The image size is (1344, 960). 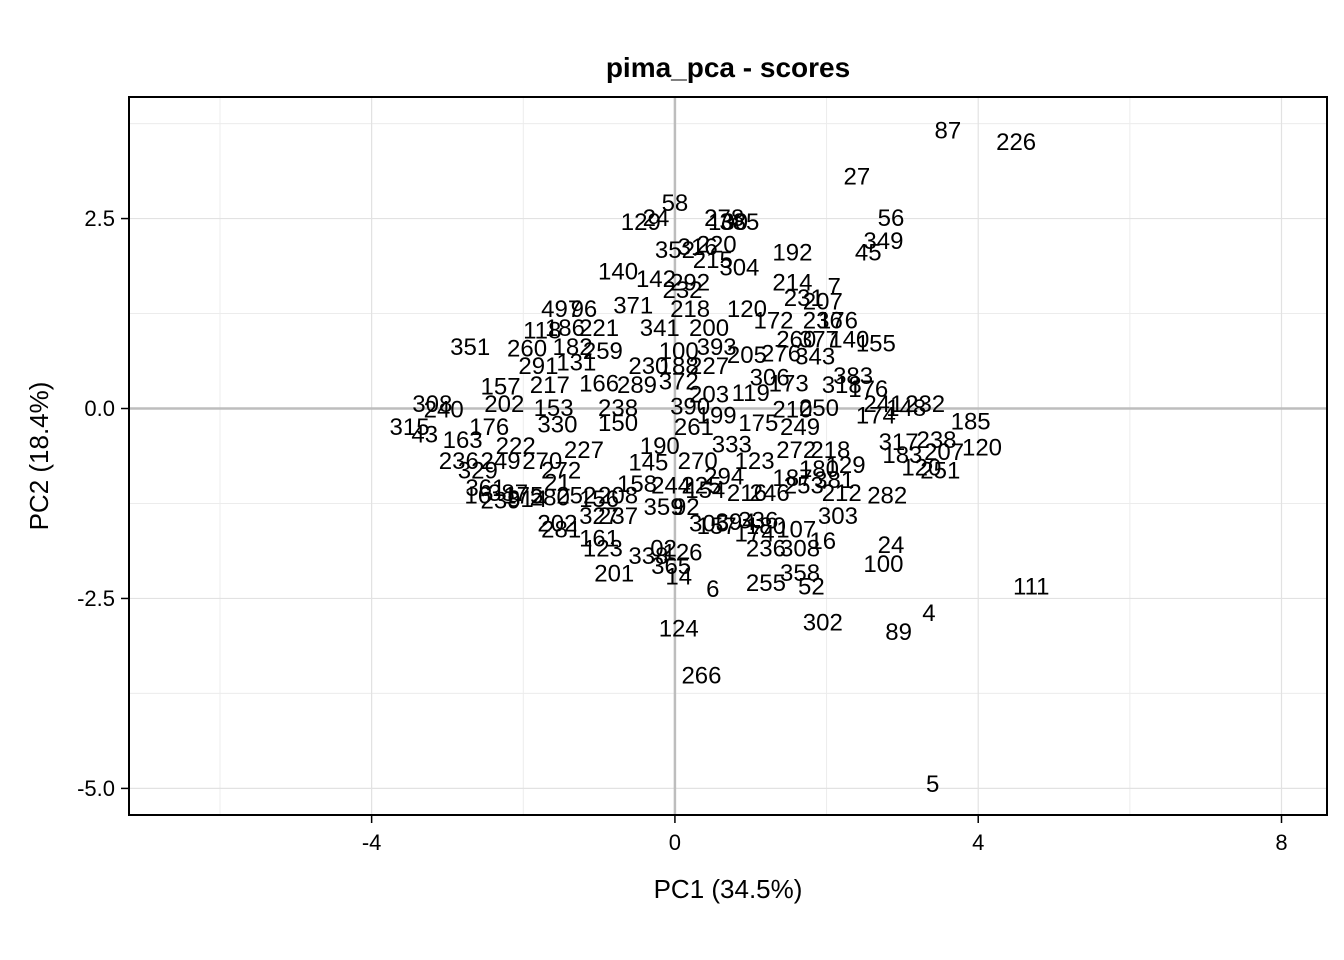 I want to click on score-label: 217, so click(x=550, y=385).